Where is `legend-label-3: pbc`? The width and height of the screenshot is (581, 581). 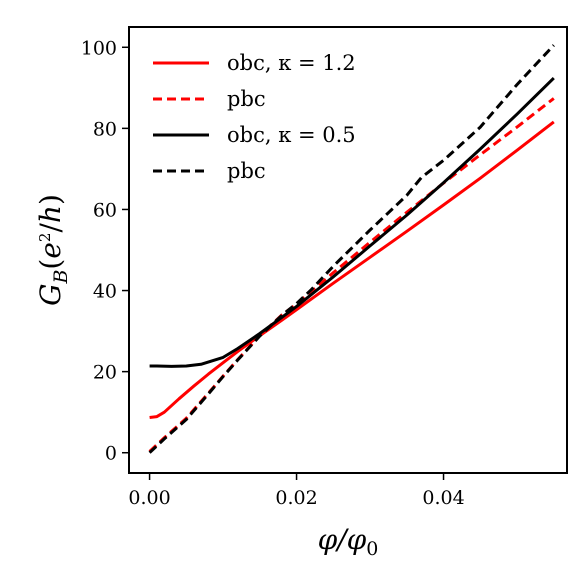
legend-label-3: pbc is located at coordinates (246, 171).